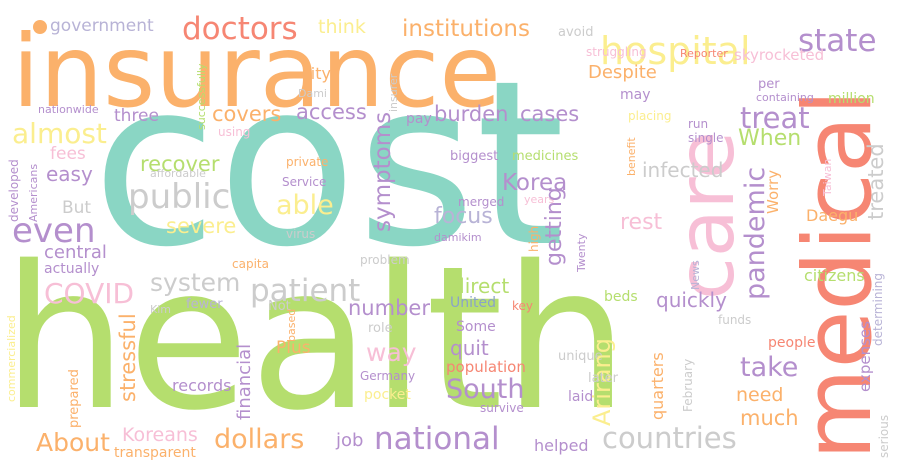  Describe the element at coordinates (792, 343) in the screenshot. I see `word-people: people` at that location.